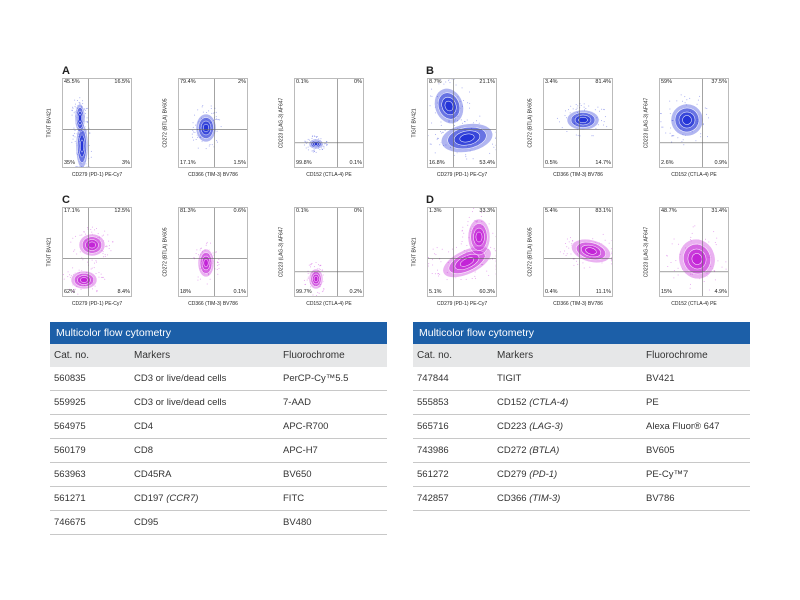 The height and width of the screenshot is (600, 800). What do you see at coordinates (180, 402) in the screenshot?
I see `cell-markers: CD3 or live/dead cells` at bounding box center [180, 402].